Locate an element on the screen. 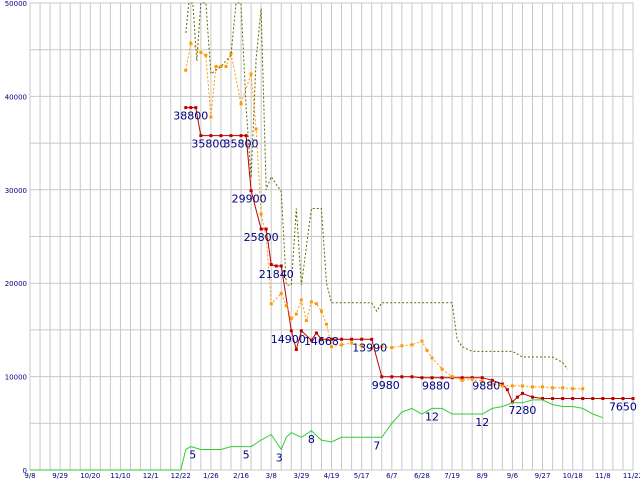  data-label: 29900 is located at coordinates (249, 199).